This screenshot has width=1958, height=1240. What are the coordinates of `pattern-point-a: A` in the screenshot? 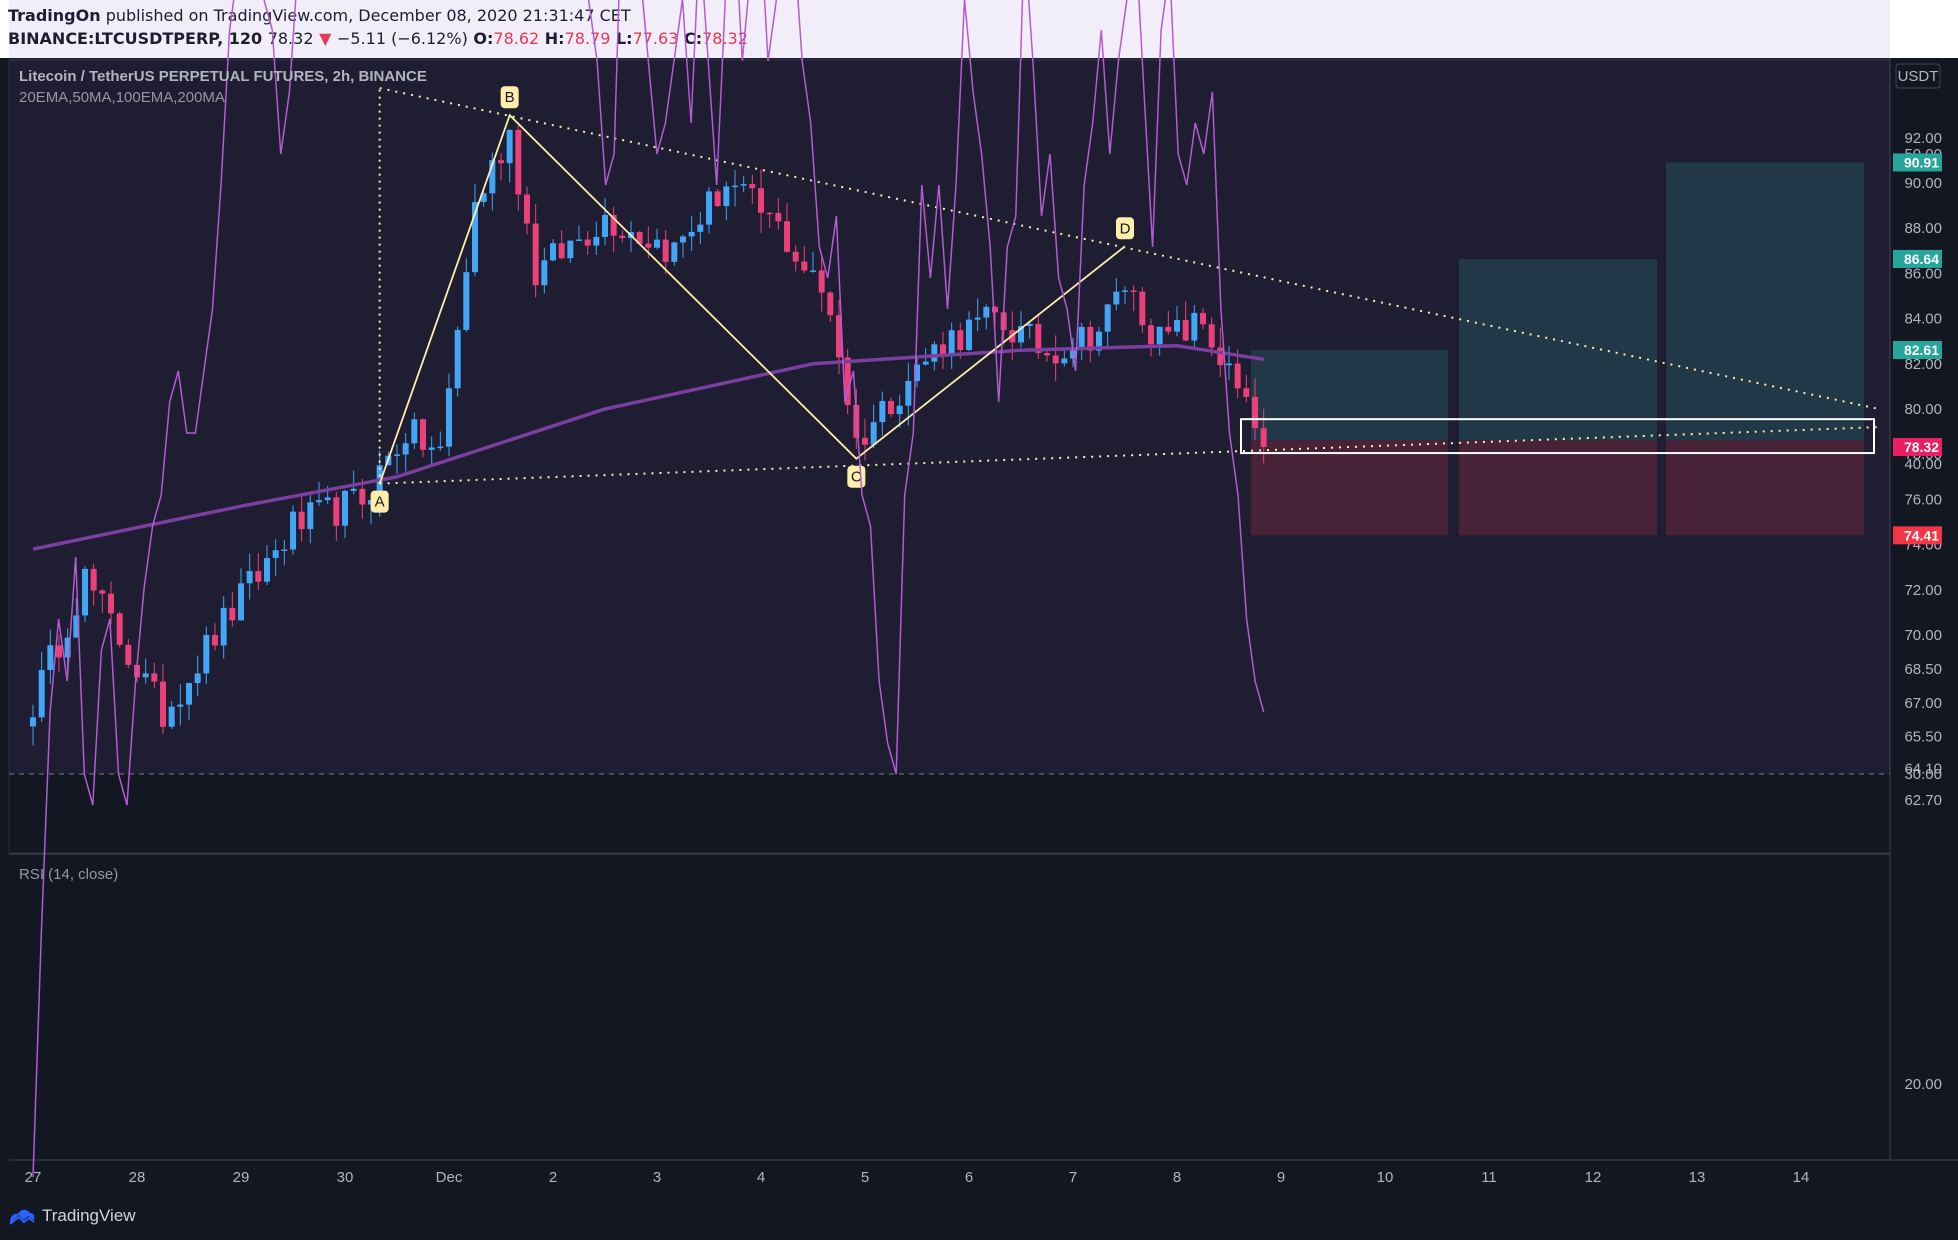 It's located at (379, 501).